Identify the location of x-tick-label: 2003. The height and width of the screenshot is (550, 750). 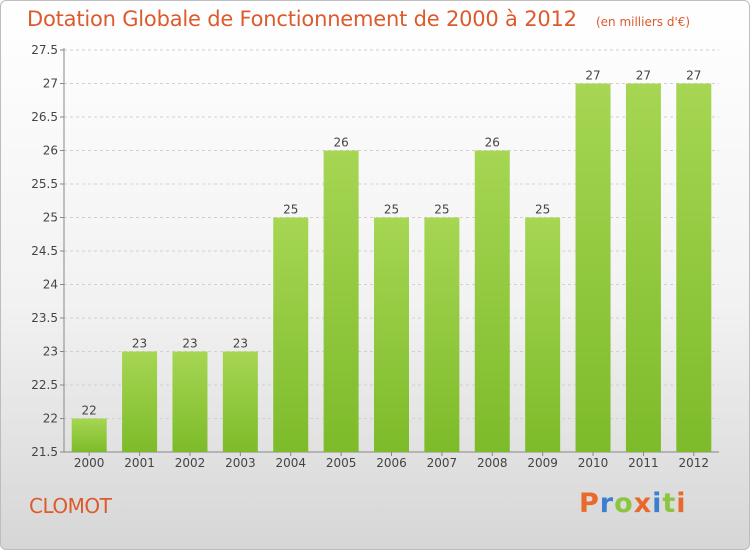
(240, 463).